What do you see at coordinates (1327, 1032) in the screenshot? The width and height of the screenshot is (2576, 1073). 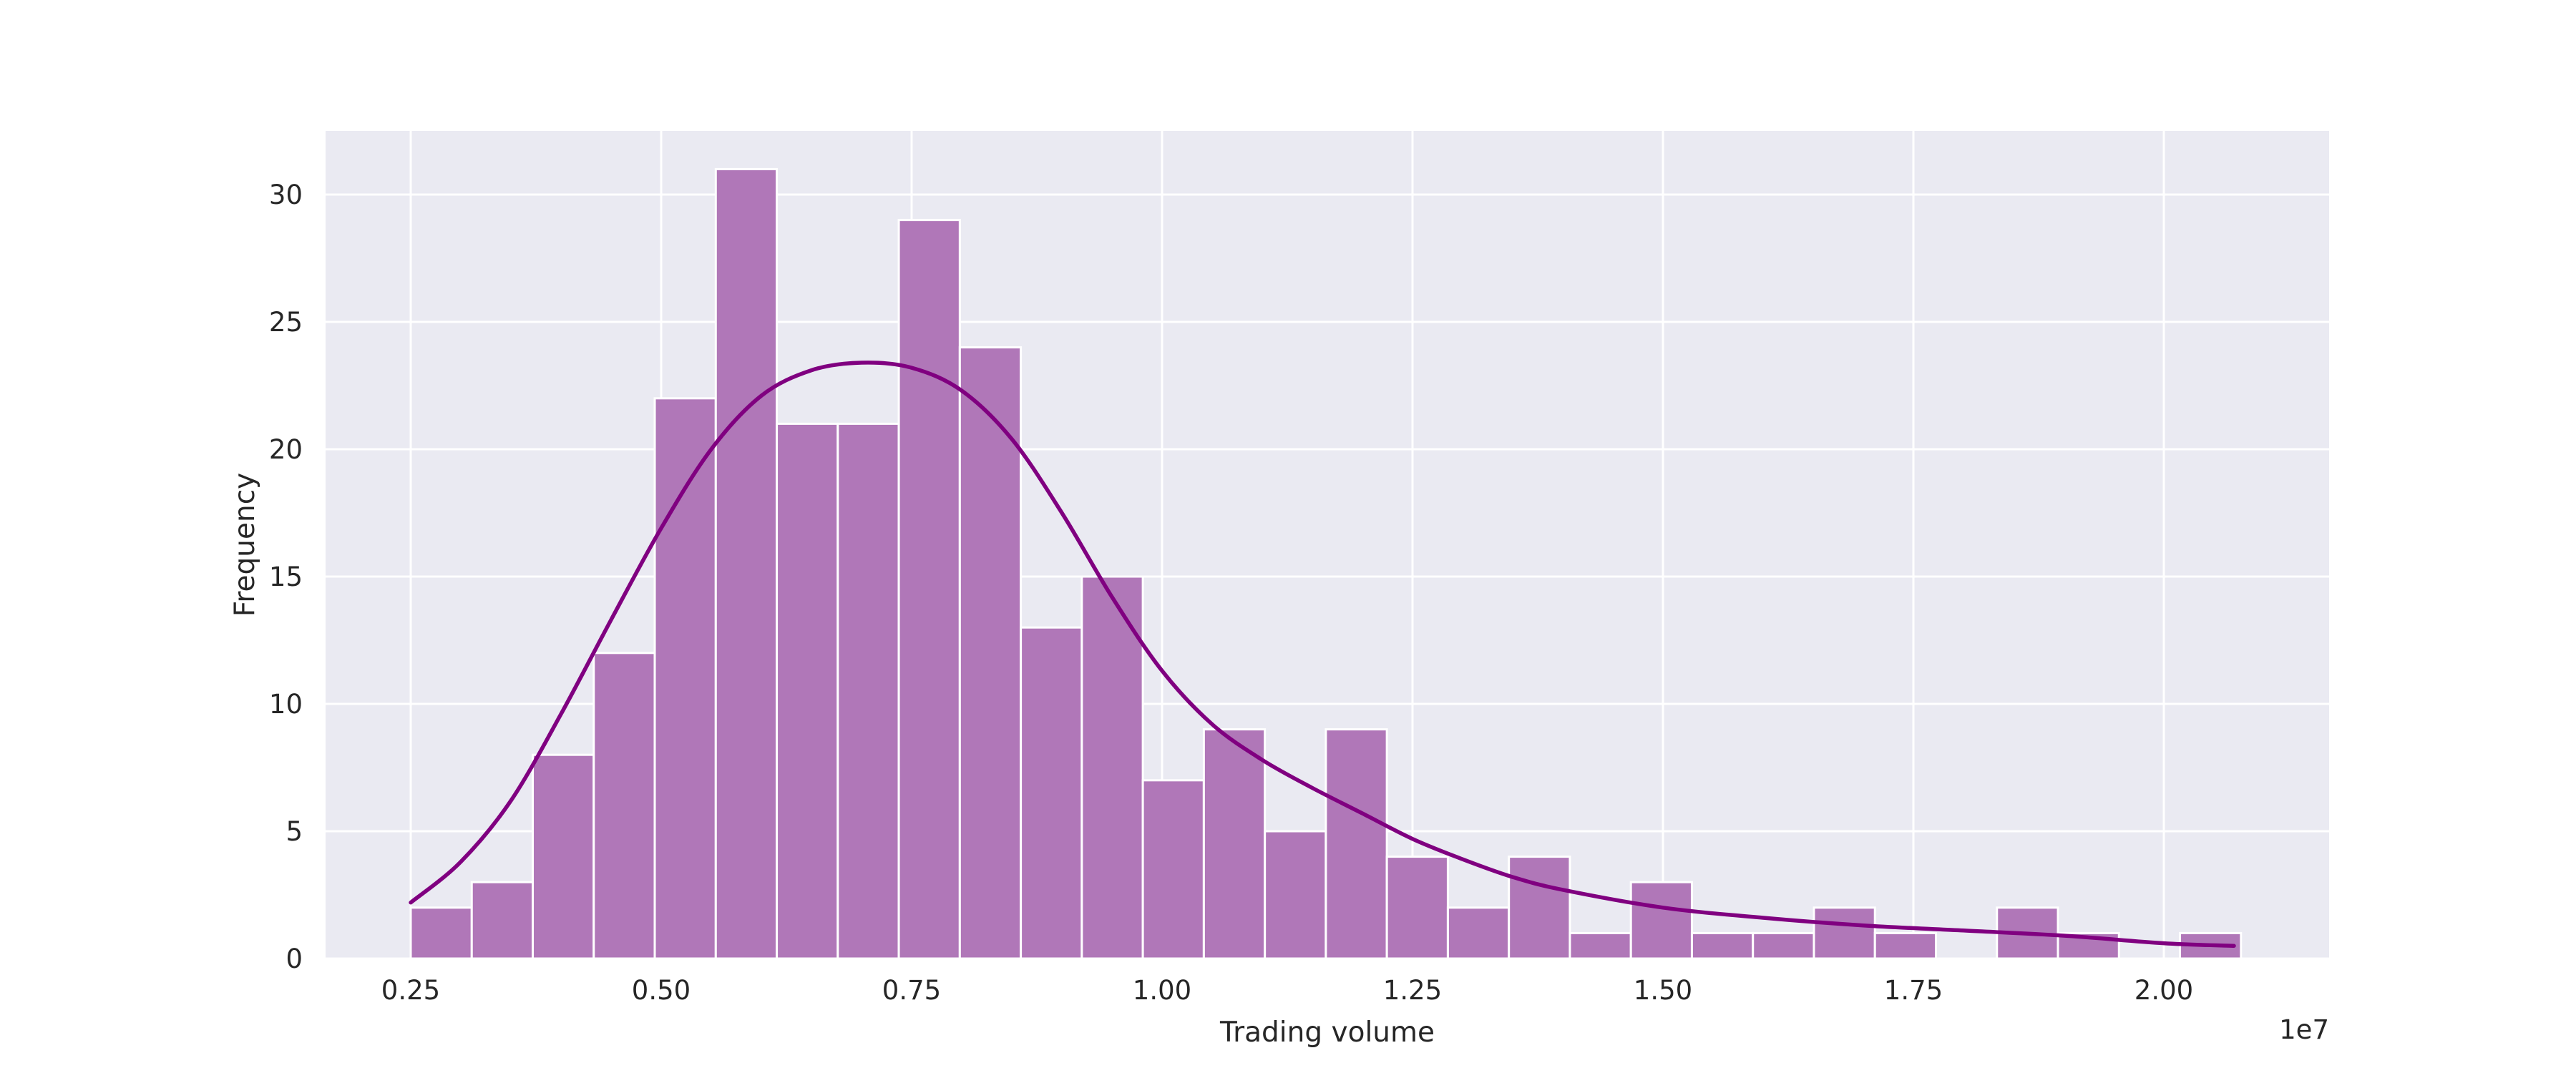 I see `x-axis-label: Trading volume` at bounding box center [1327, 1032].